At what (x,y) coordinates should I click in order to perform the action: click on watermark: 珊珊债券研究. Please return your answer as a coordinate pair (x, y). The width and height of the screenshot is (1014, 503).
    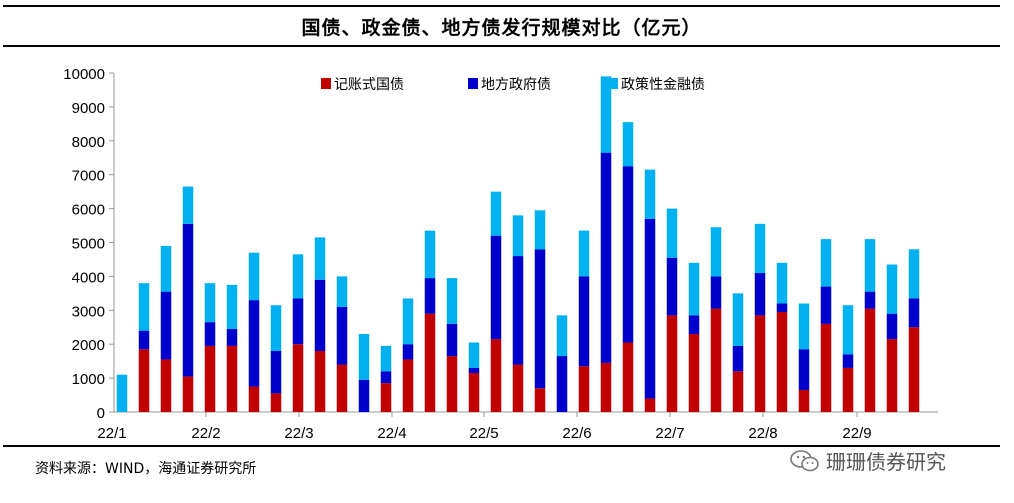
    Looking at the image, I should click on (868, 460).